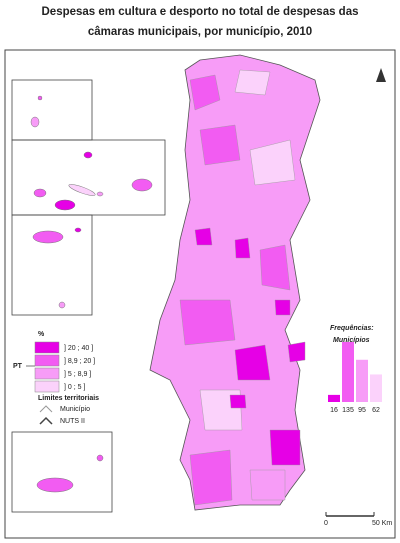 This screenshot has width=400, height=543. What do you see at coordinates (334, 410) in the screenshot?
I see `frequency-label: 16` at bounding box center [334, 410].